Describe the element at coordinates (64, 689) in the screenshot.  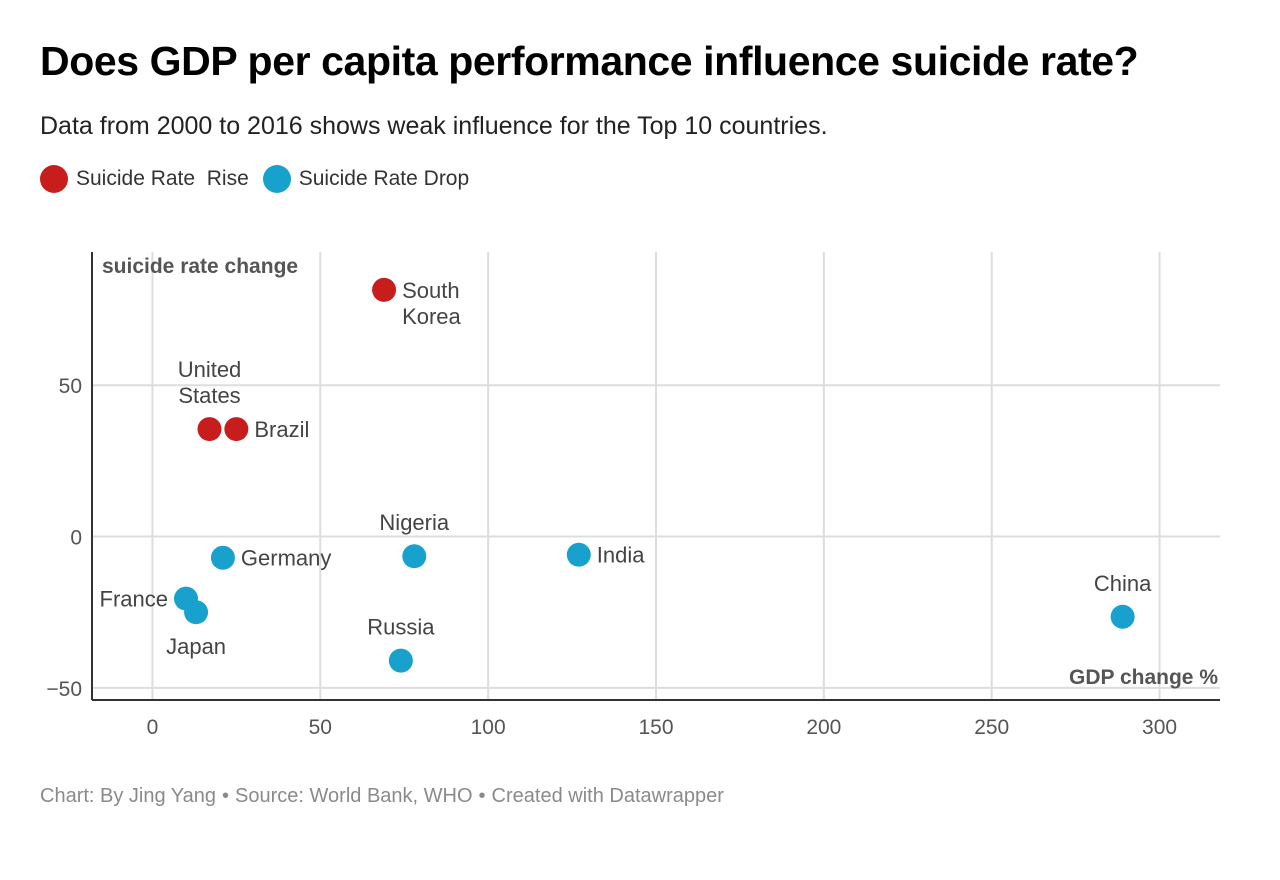
I see `y-tick-label: −50` at that location.